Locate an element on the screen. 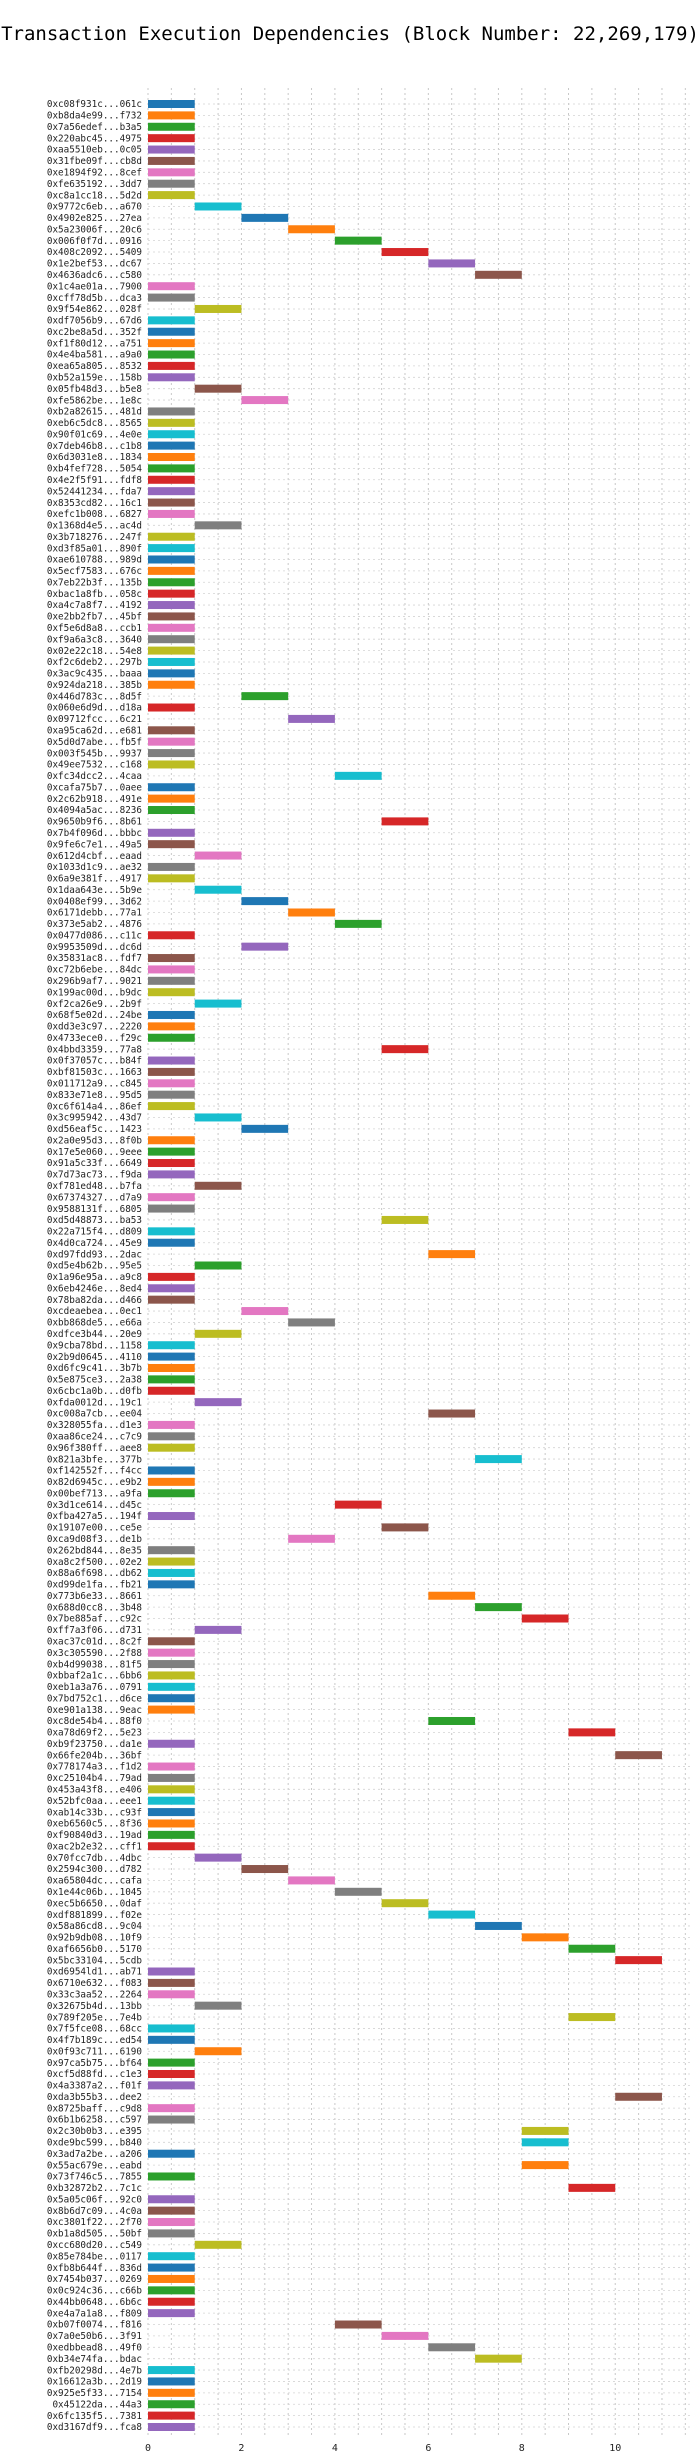 This screenshot has height=2460, width=700. transaction-label: 0x446d783c...8d5f is located at coordinates (94, 696).